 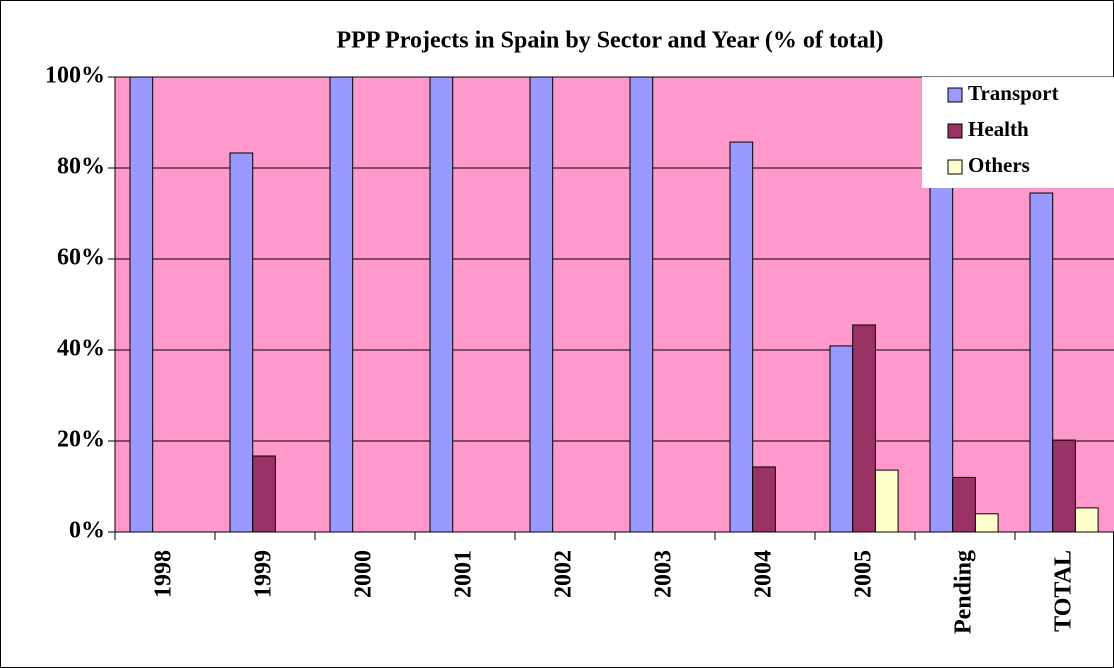 What do you see at coordinates (764, 574) in the screenshot?
I see `x-tick-label: 2004` at bounding box center [764, 574].